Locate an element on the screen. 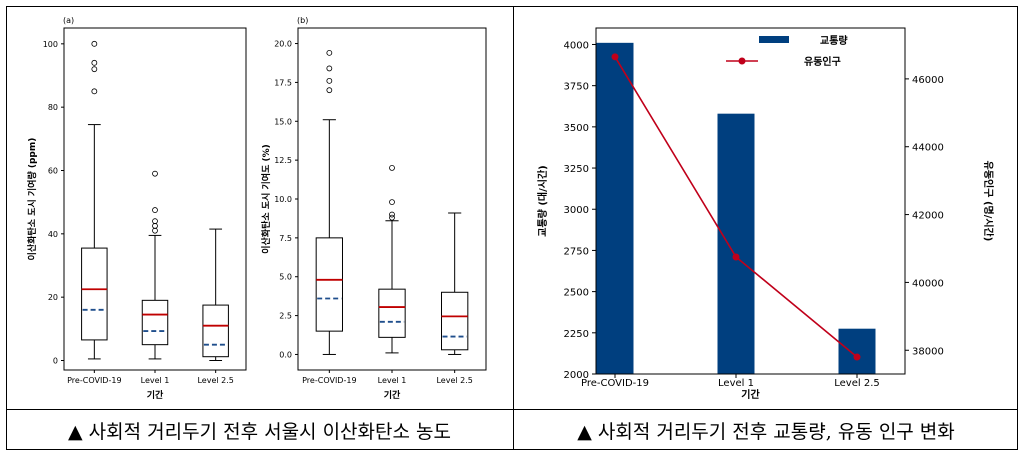 The width and height of the screenshot is (1024, 460). y-tick-label: 2.5 is located at coordinates (285, 316).